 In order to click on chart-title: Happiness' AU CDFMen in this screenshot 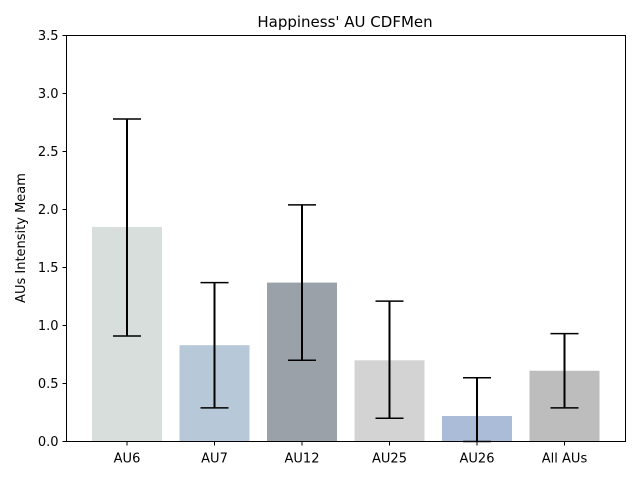, I will do `click(344, 22)`.